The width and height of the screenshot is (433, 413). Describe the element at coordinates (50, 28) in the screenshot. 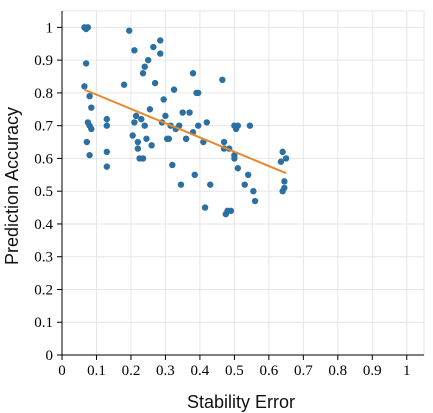

I see `y-tick-label: 1` at that location.